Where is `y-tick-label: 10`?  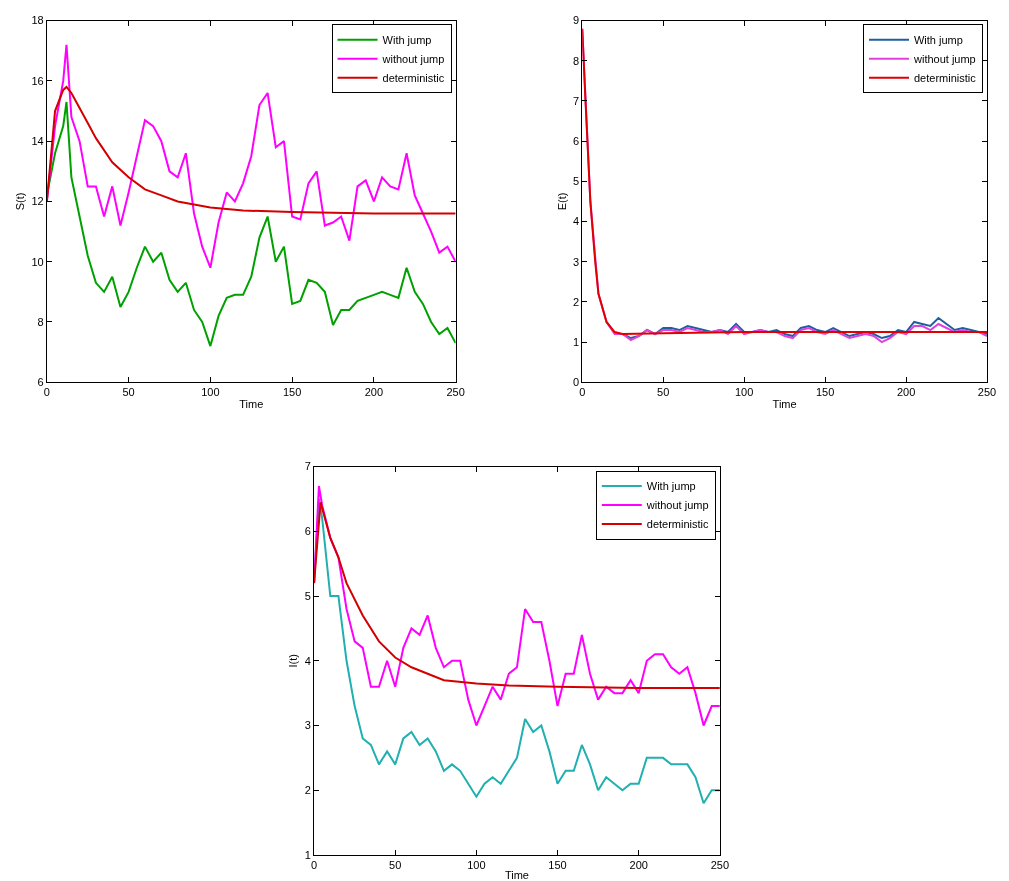 y-tick-label: 10 is located at coordinates (37, 261).